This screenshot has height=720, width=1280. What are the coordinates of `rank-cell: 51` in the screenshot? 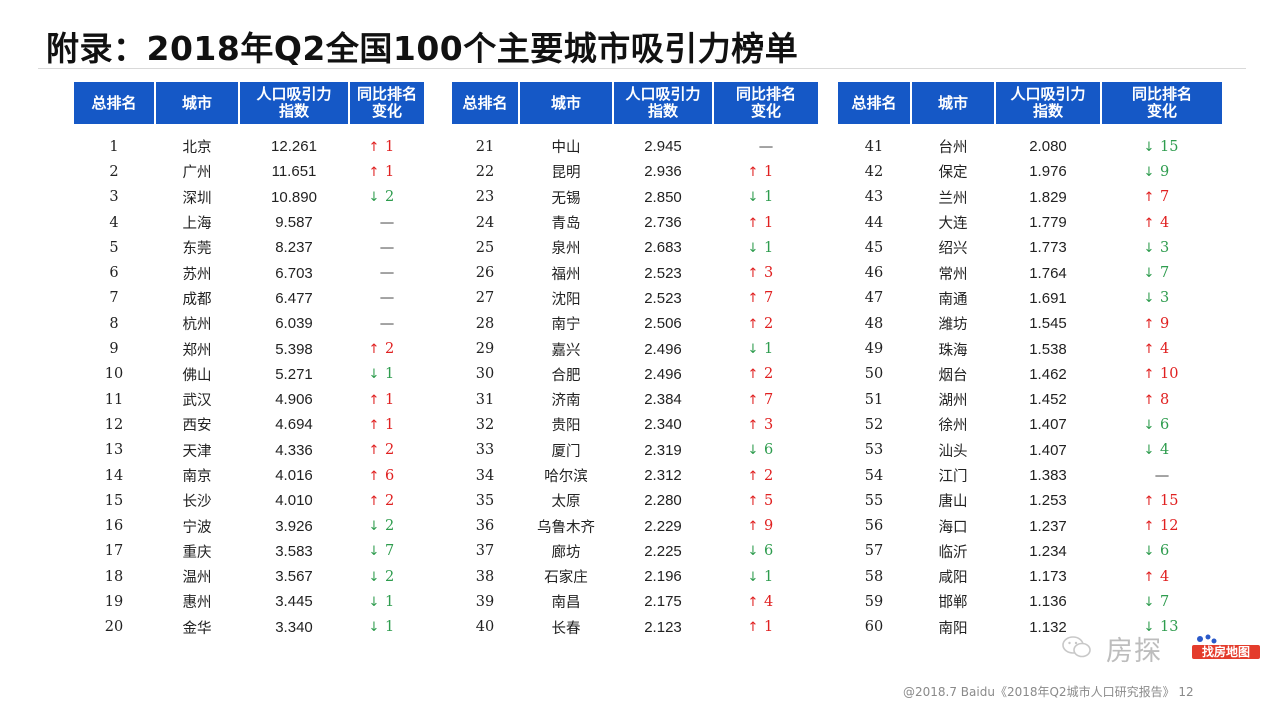 It's located at (874, 399).